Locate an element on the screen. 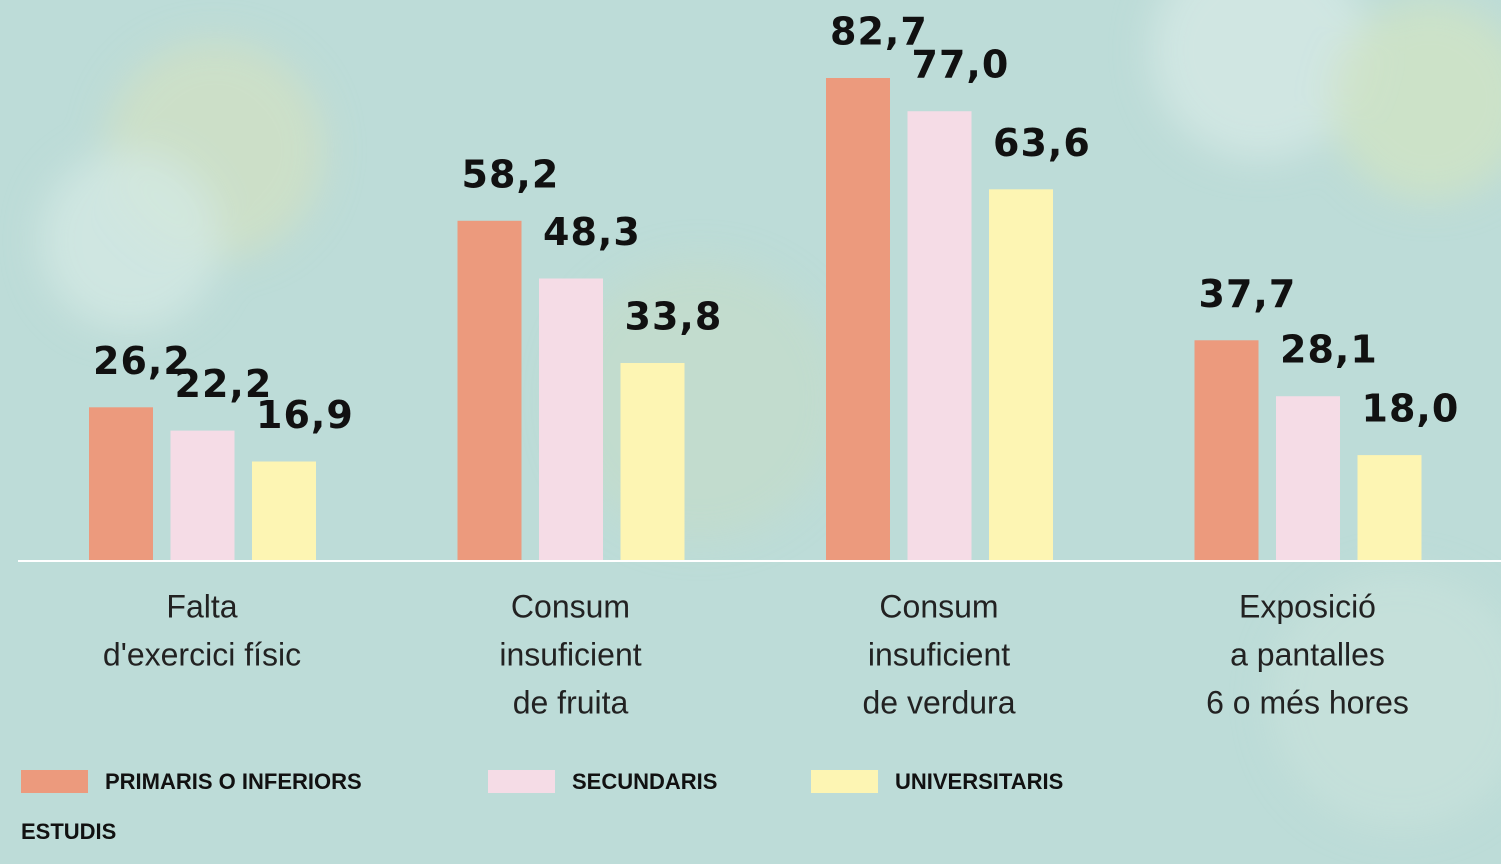 The image size is (1501, 864). x-tick-label: Falta is located at coordinates (201, 606).